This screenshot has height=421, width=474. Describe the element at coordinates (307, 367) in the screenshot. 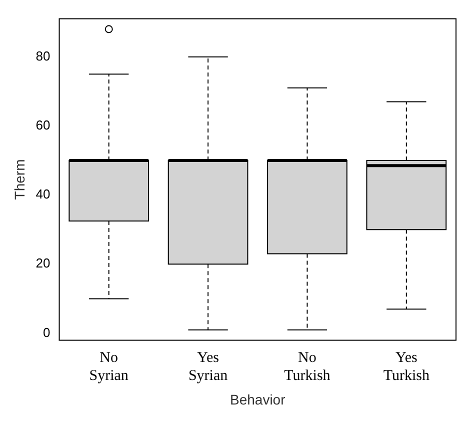

I see `x-tick-label: No Turkish` at that location.